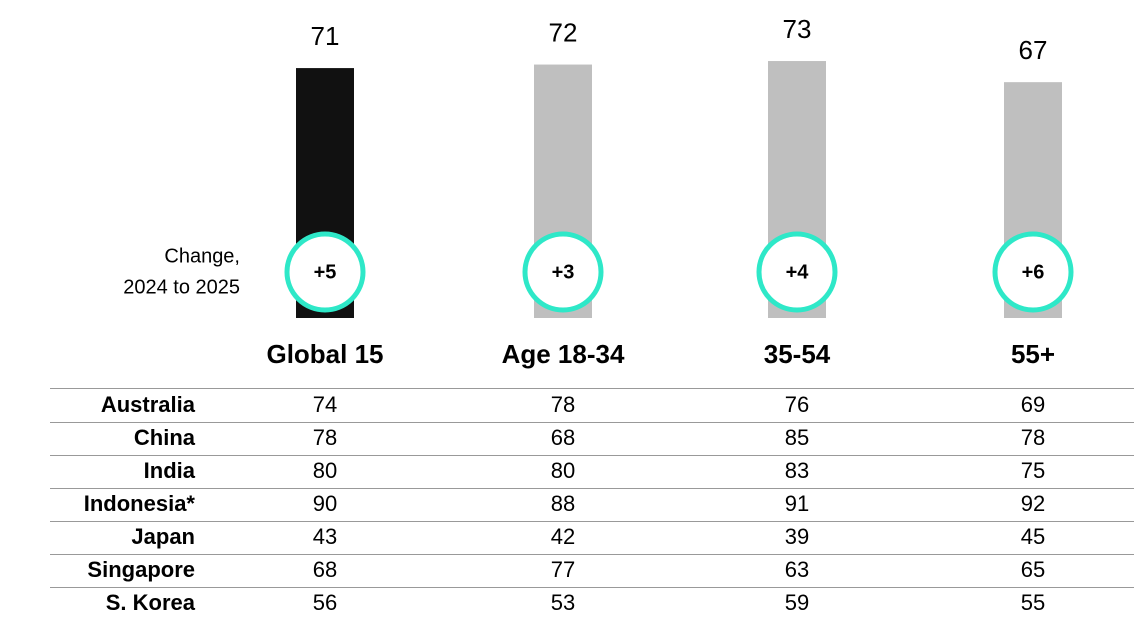  Describe the element at coordinates (797, 569) in the screenshot. I see `cell: 63` at that location.